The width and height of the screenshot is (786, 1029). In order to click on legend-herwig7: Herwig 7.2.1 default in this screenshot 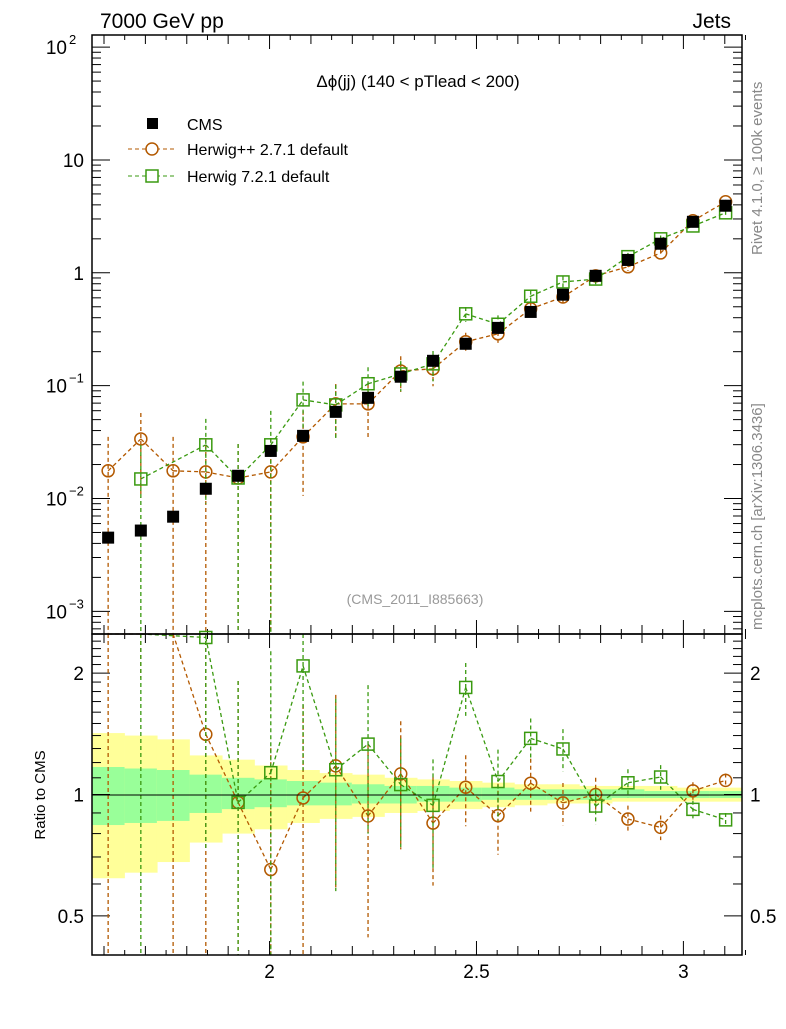, I will do `click(258, 177)`.